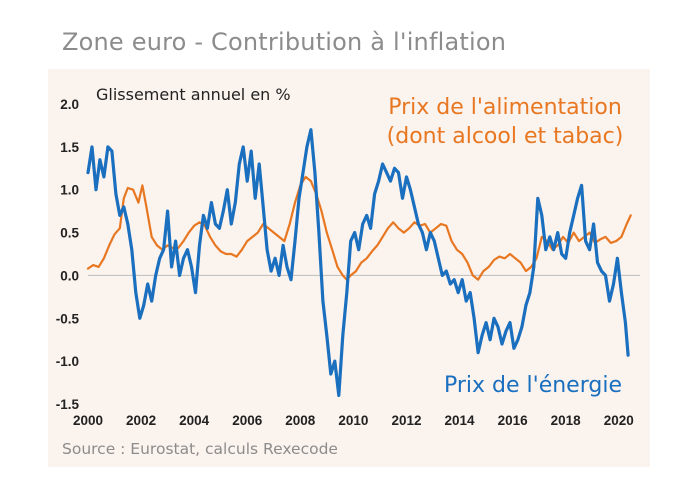 The height and width of the screenshot is (483, 695). I want to click on y-axis-label: Glissement annuel en %, so click(193, 94).